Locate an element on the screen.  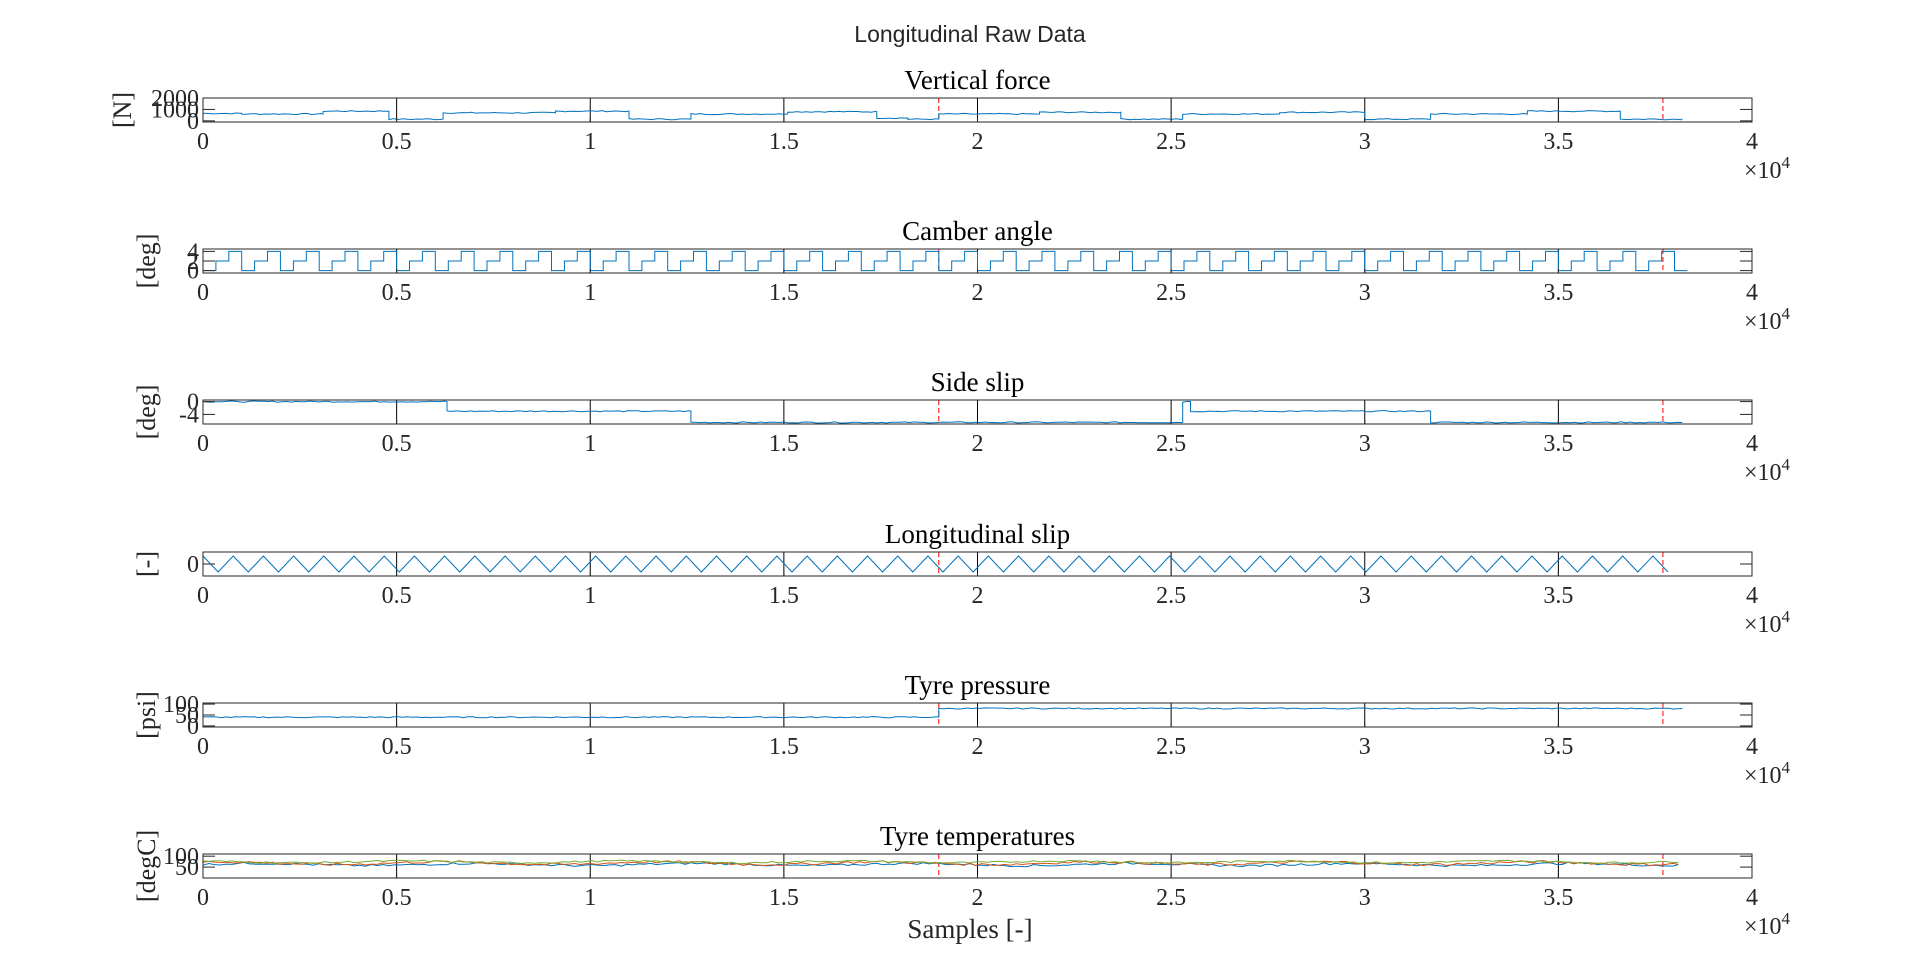
subplot-title: Longitudinal slip is located at coordinates (977, 534).